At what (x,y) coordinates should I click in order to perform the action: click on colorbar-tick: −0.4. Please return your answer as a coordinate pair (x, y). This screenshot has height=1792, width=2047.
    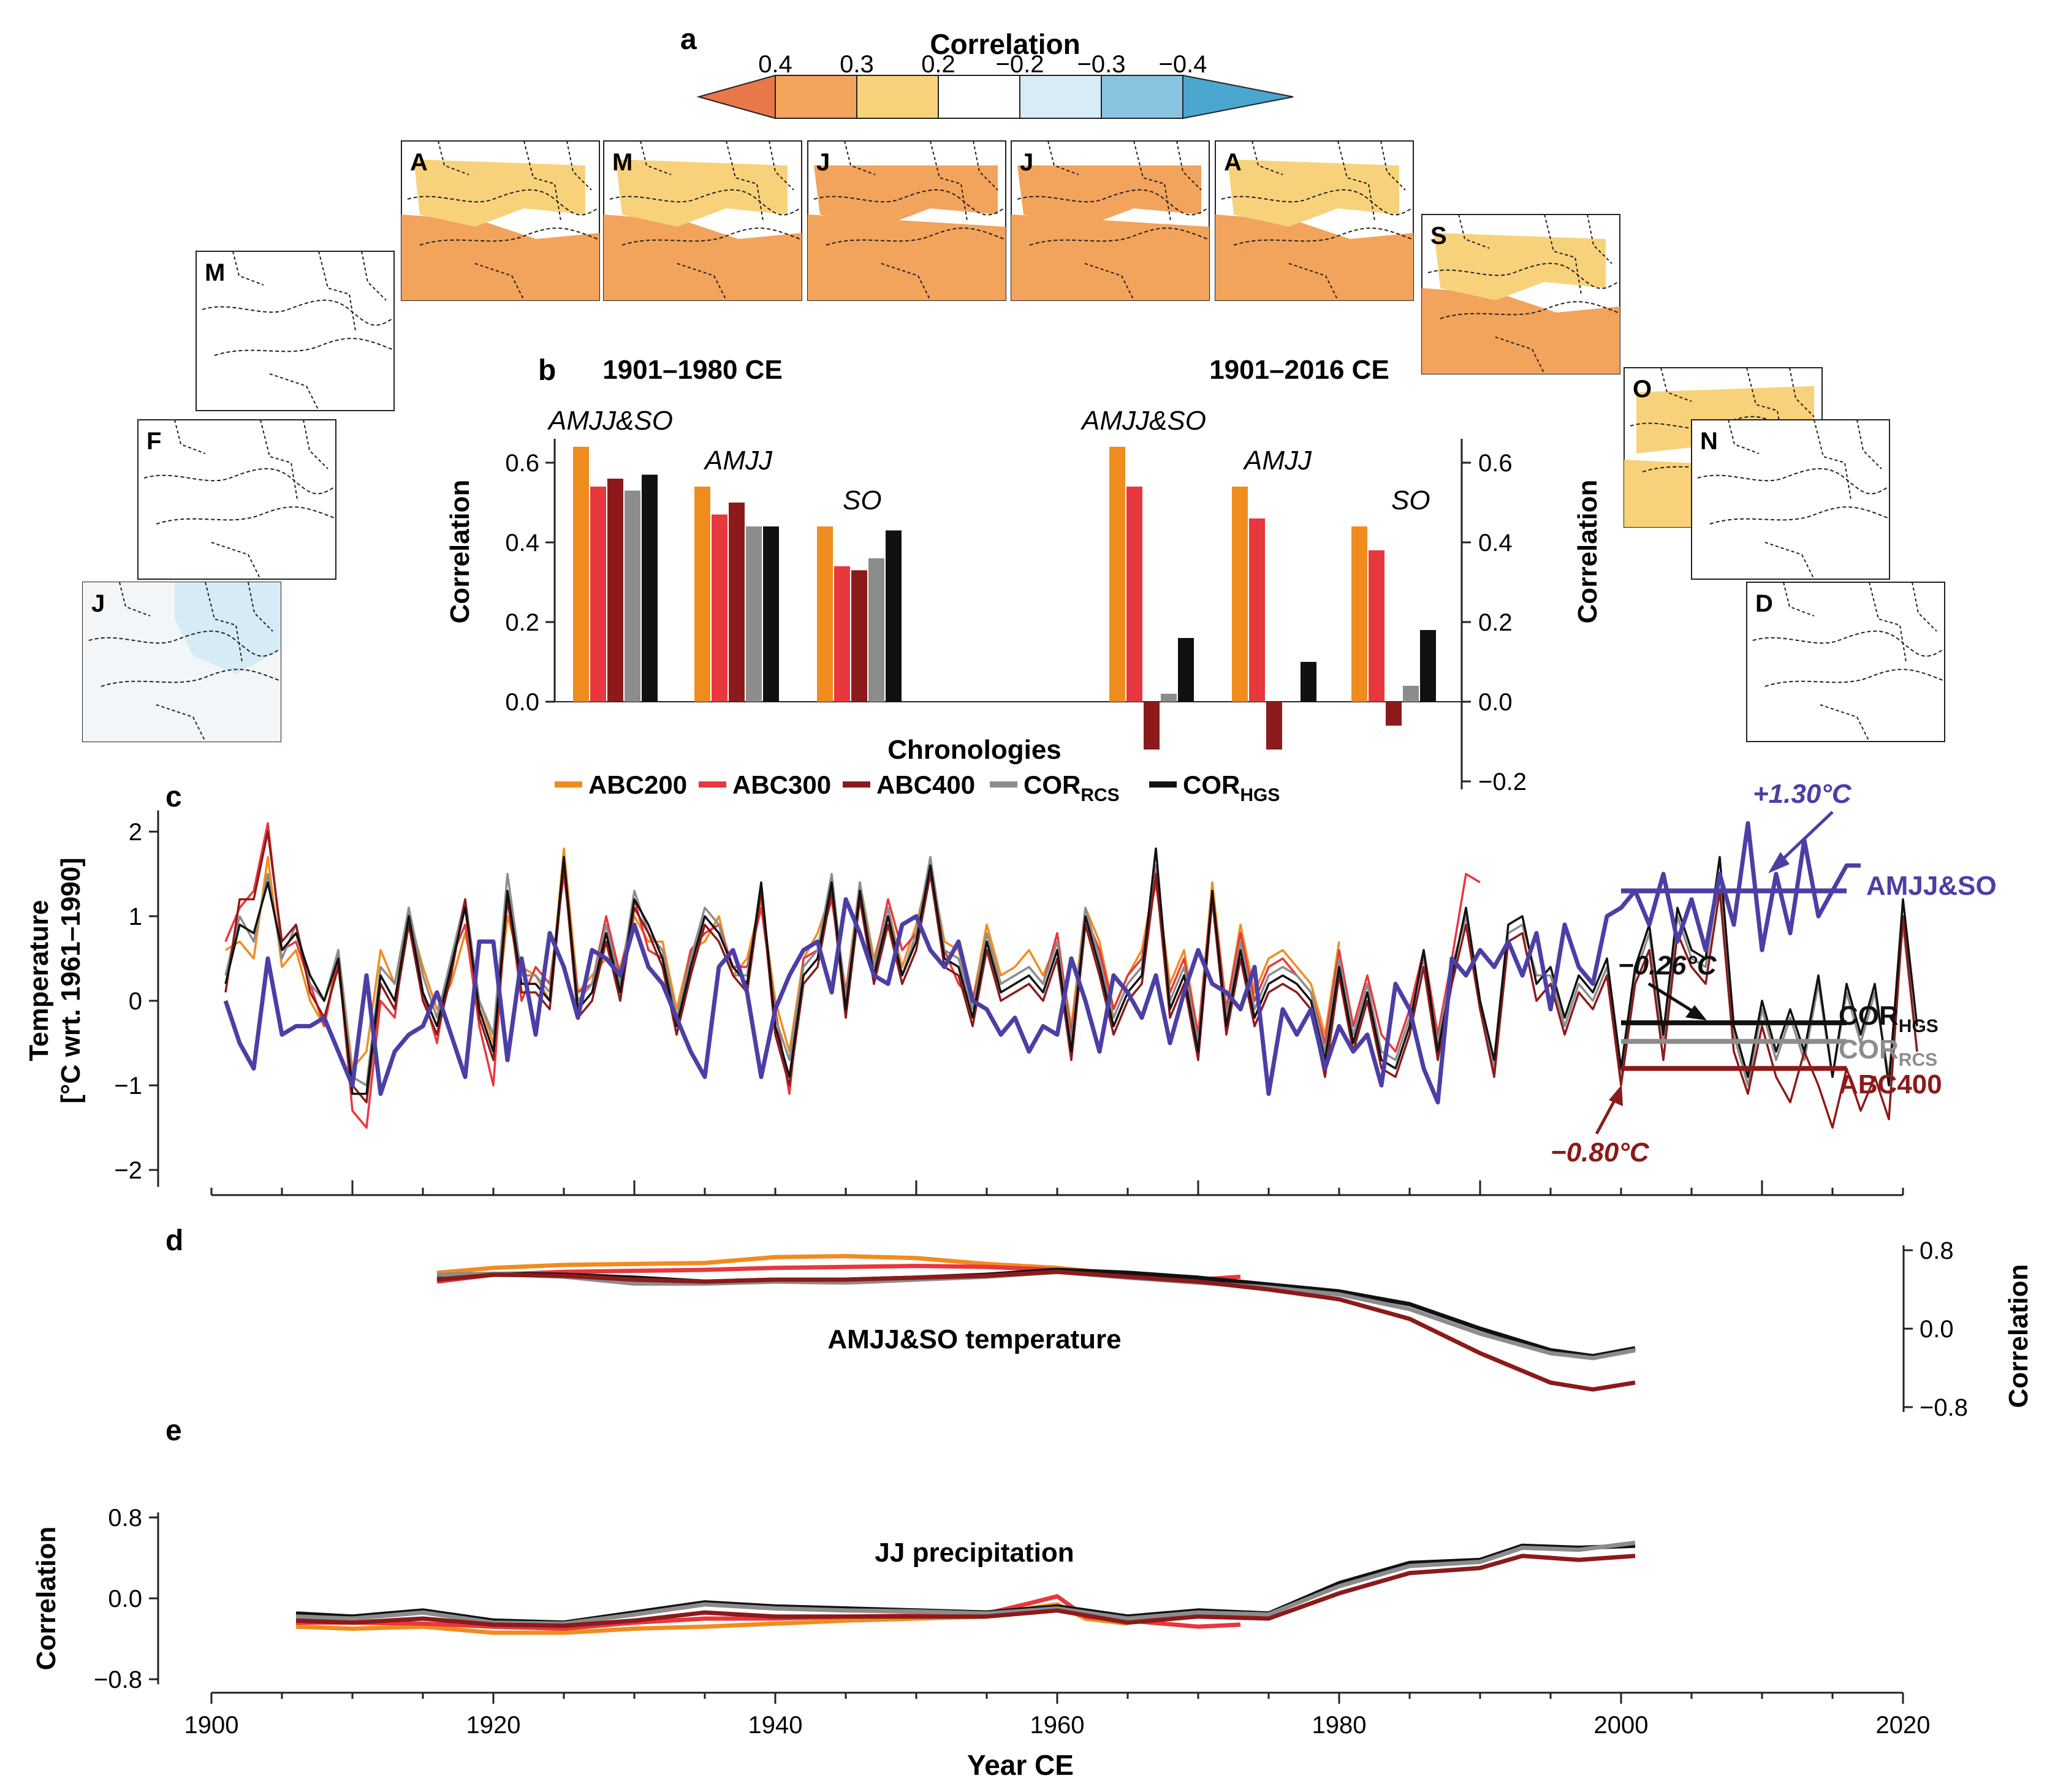
    Looking at the image, I should click on (1183, 64).